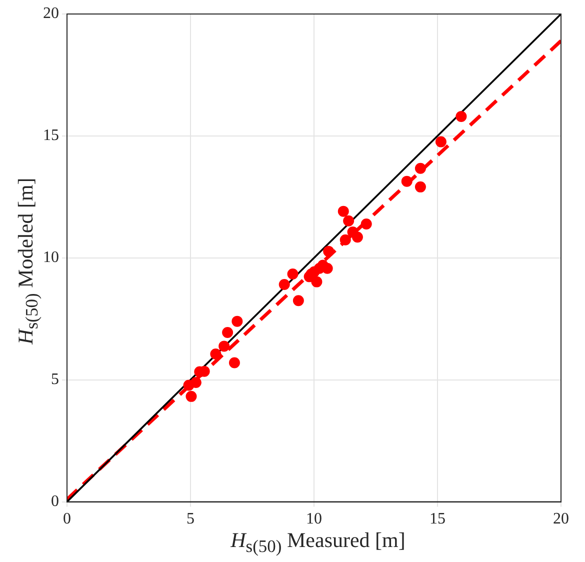 This screenshot has width=585, height=562. What do you see at coordinates (318, 543) in the screenshot?
I see `x-axis-title: H$_{s(50)}$ Measured [m]` at bounding box center [318, 543].